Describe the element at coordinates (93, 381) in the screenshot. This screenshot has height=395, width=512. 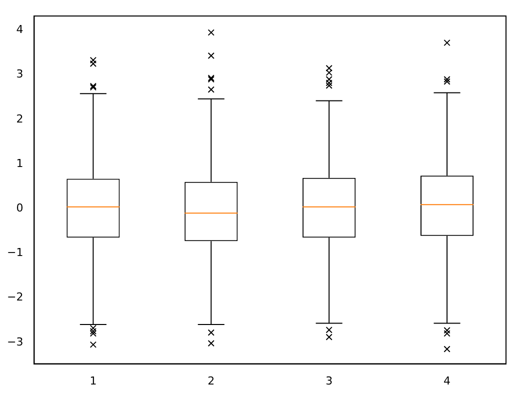
I see `x-tick-label: 1` at that location.